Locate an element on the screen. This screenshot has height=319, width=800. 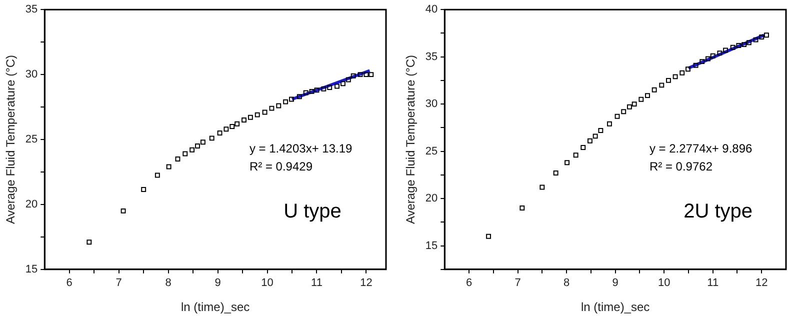
annotation: y = 1.4203x+ 13.19 is located at coordinates (301, 148).